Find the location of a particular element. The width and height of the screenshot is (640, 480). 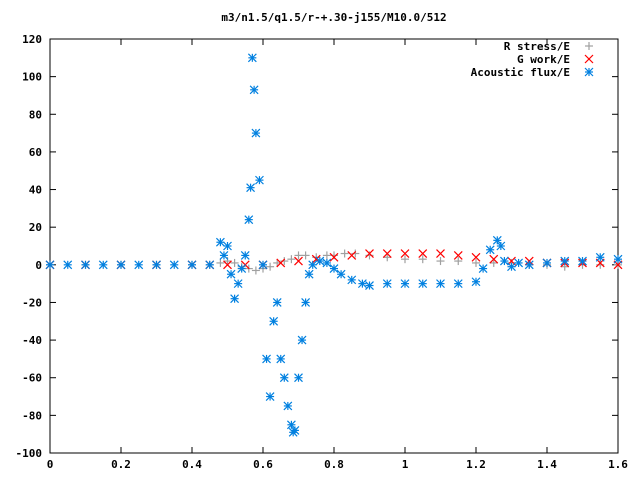

y-tick-label: 20 is located at coordinates (35, 227).